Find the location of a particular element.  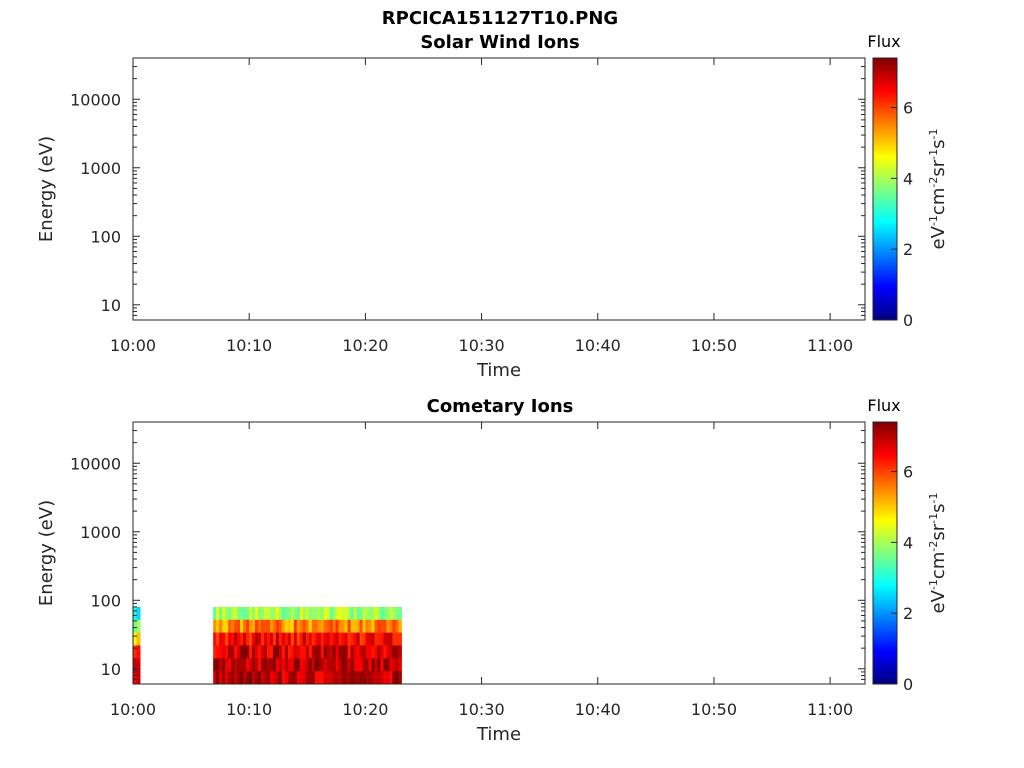

x-tick-label: 10:10 is located at coordinates (249, 709).